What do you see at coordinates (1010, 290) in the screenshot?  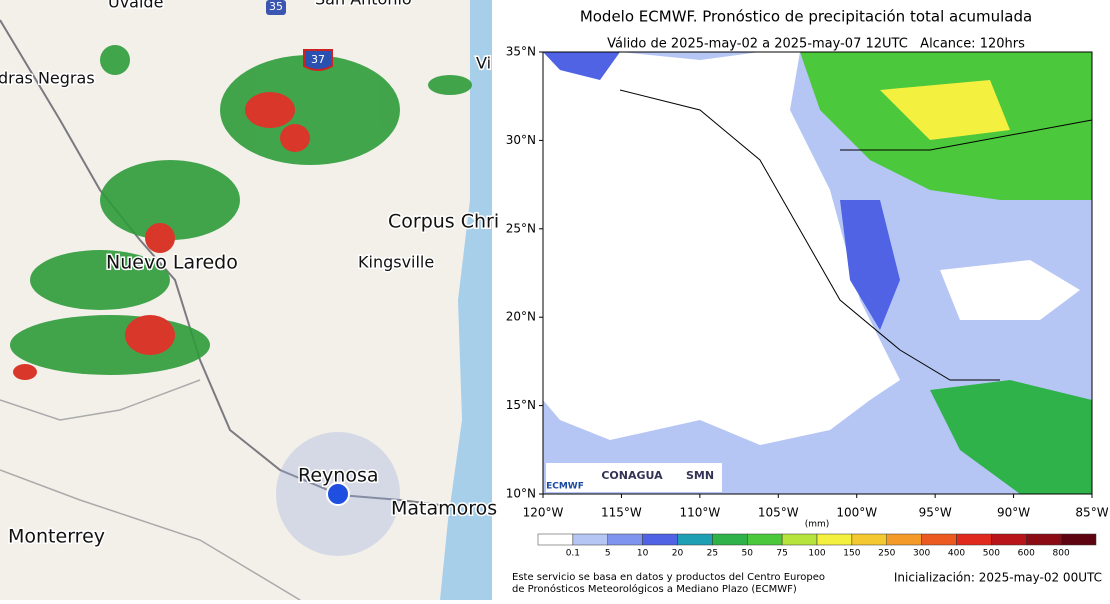 I see `dry-area` at bounding box center [1010, 290].